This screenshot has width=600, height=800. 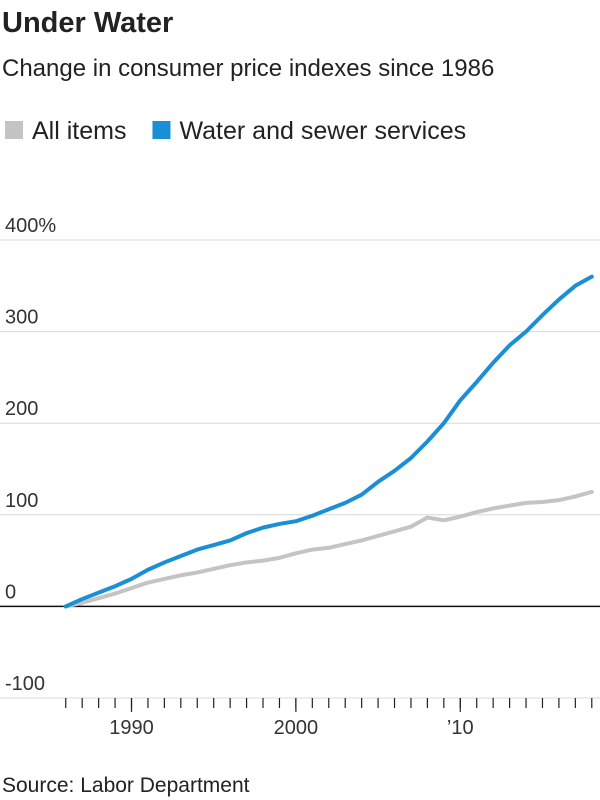 I want to click on x-tick-label: ’10, so click(x=460, y=728).